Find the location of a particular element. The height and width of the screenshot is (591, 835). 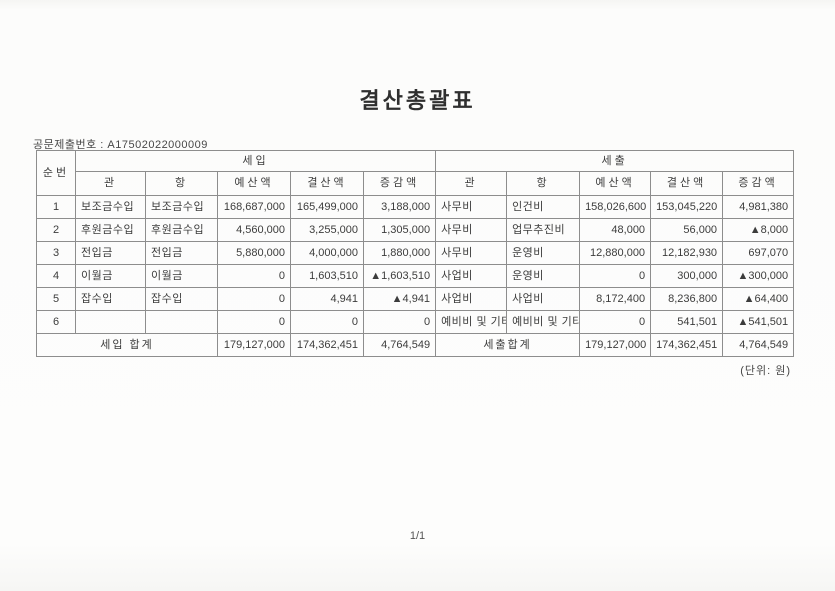

row-seq: 5 is located at coordinates (56, 299).